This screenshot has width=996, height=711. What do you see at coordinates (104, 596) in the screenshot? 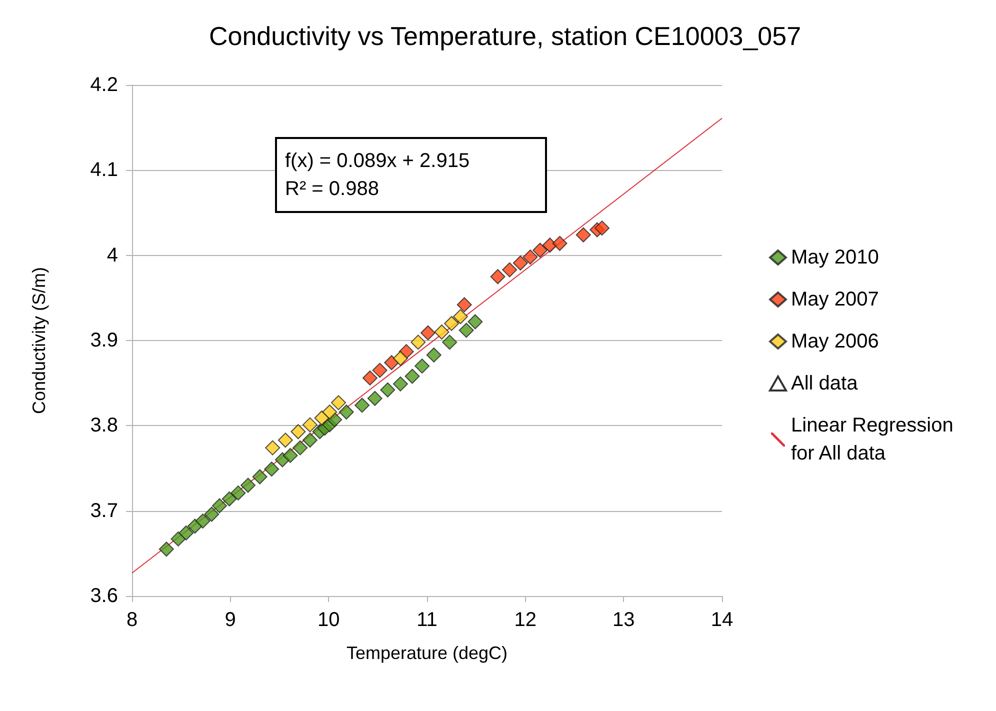
I see `y-tick-label: 3.6` at bounding box center [104, 596].